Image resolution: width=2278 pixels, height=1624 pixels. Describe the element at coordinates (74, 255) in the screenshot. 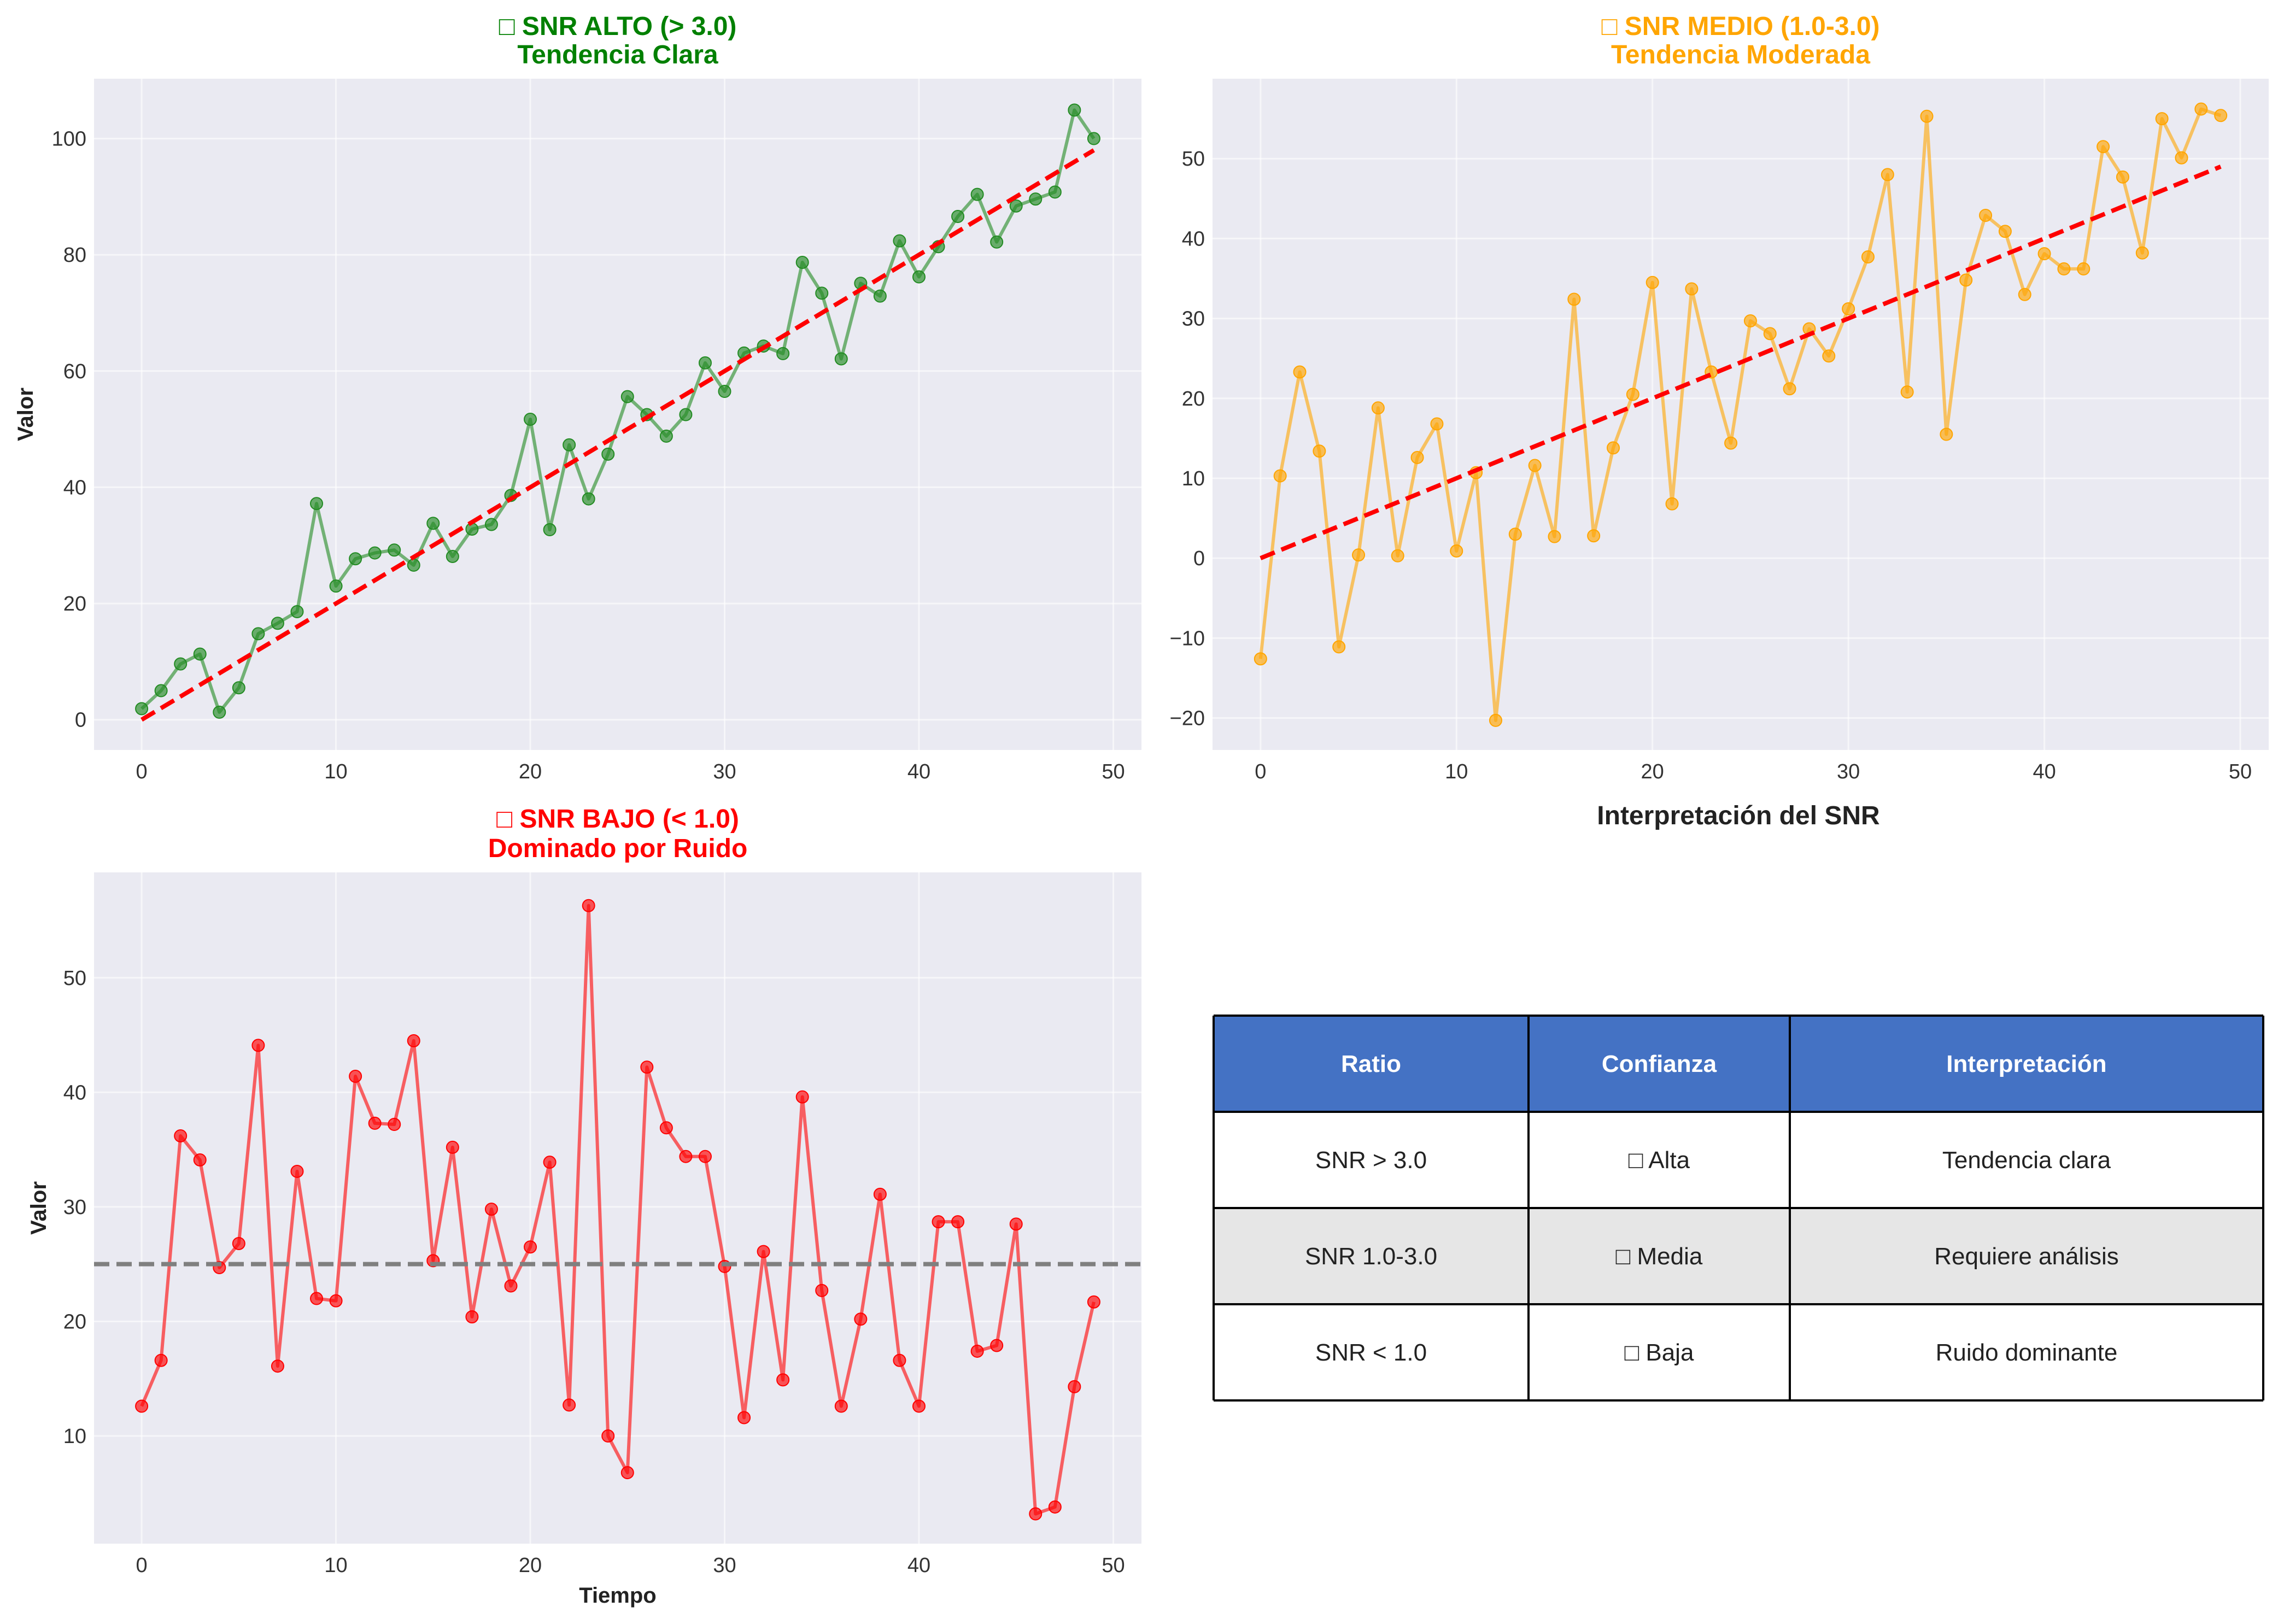

I see `y-tick-label: 80` at that location.